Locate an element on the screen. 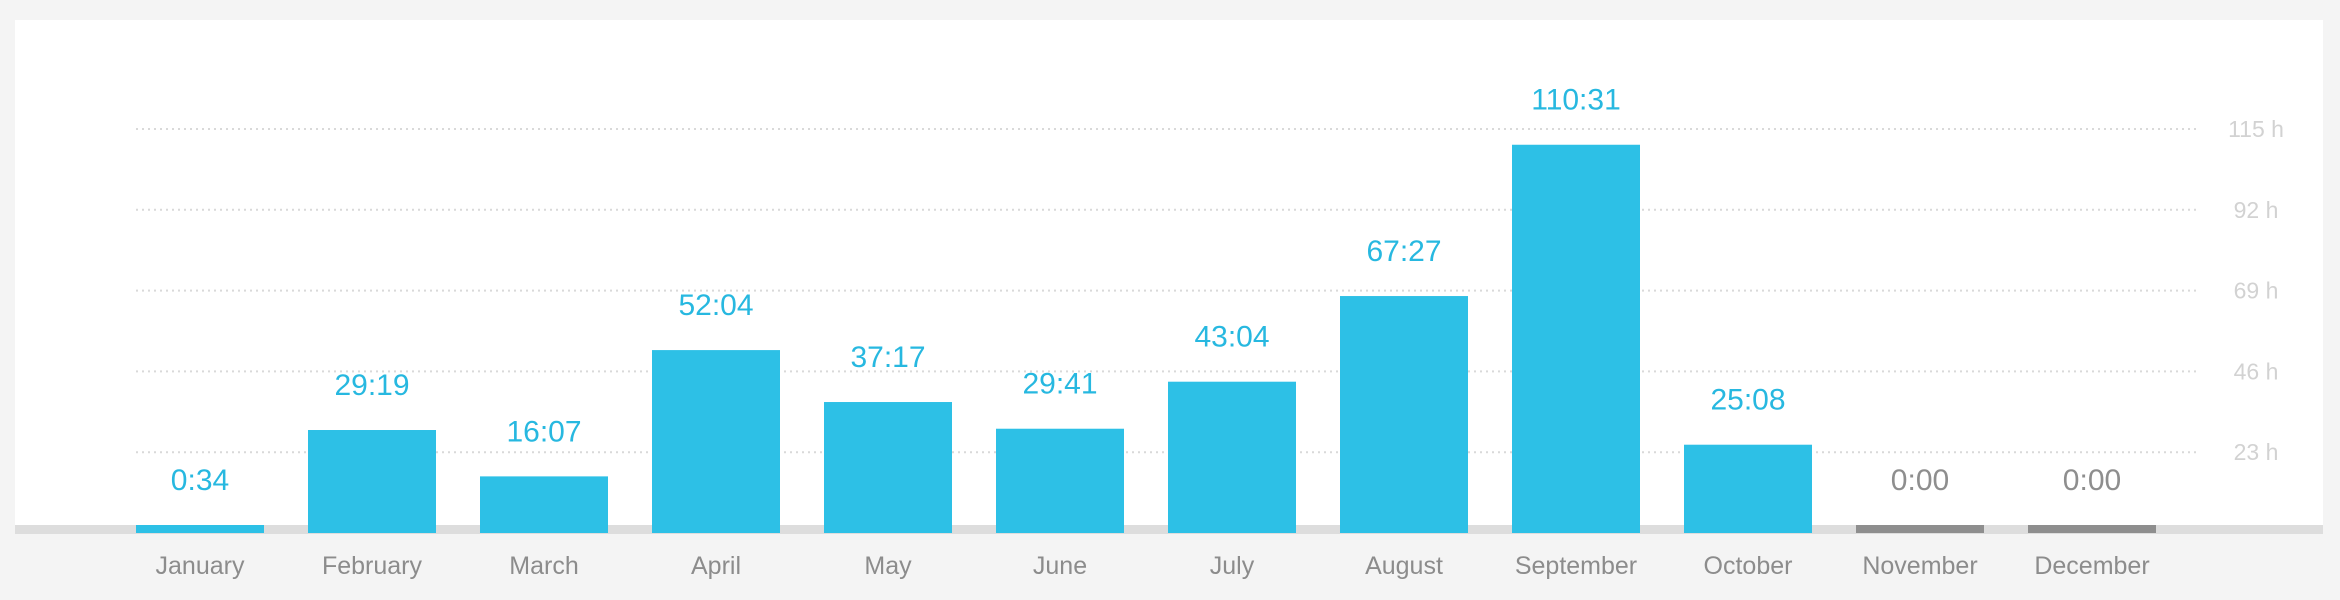  bar-february is located at coordinates (372, 481).